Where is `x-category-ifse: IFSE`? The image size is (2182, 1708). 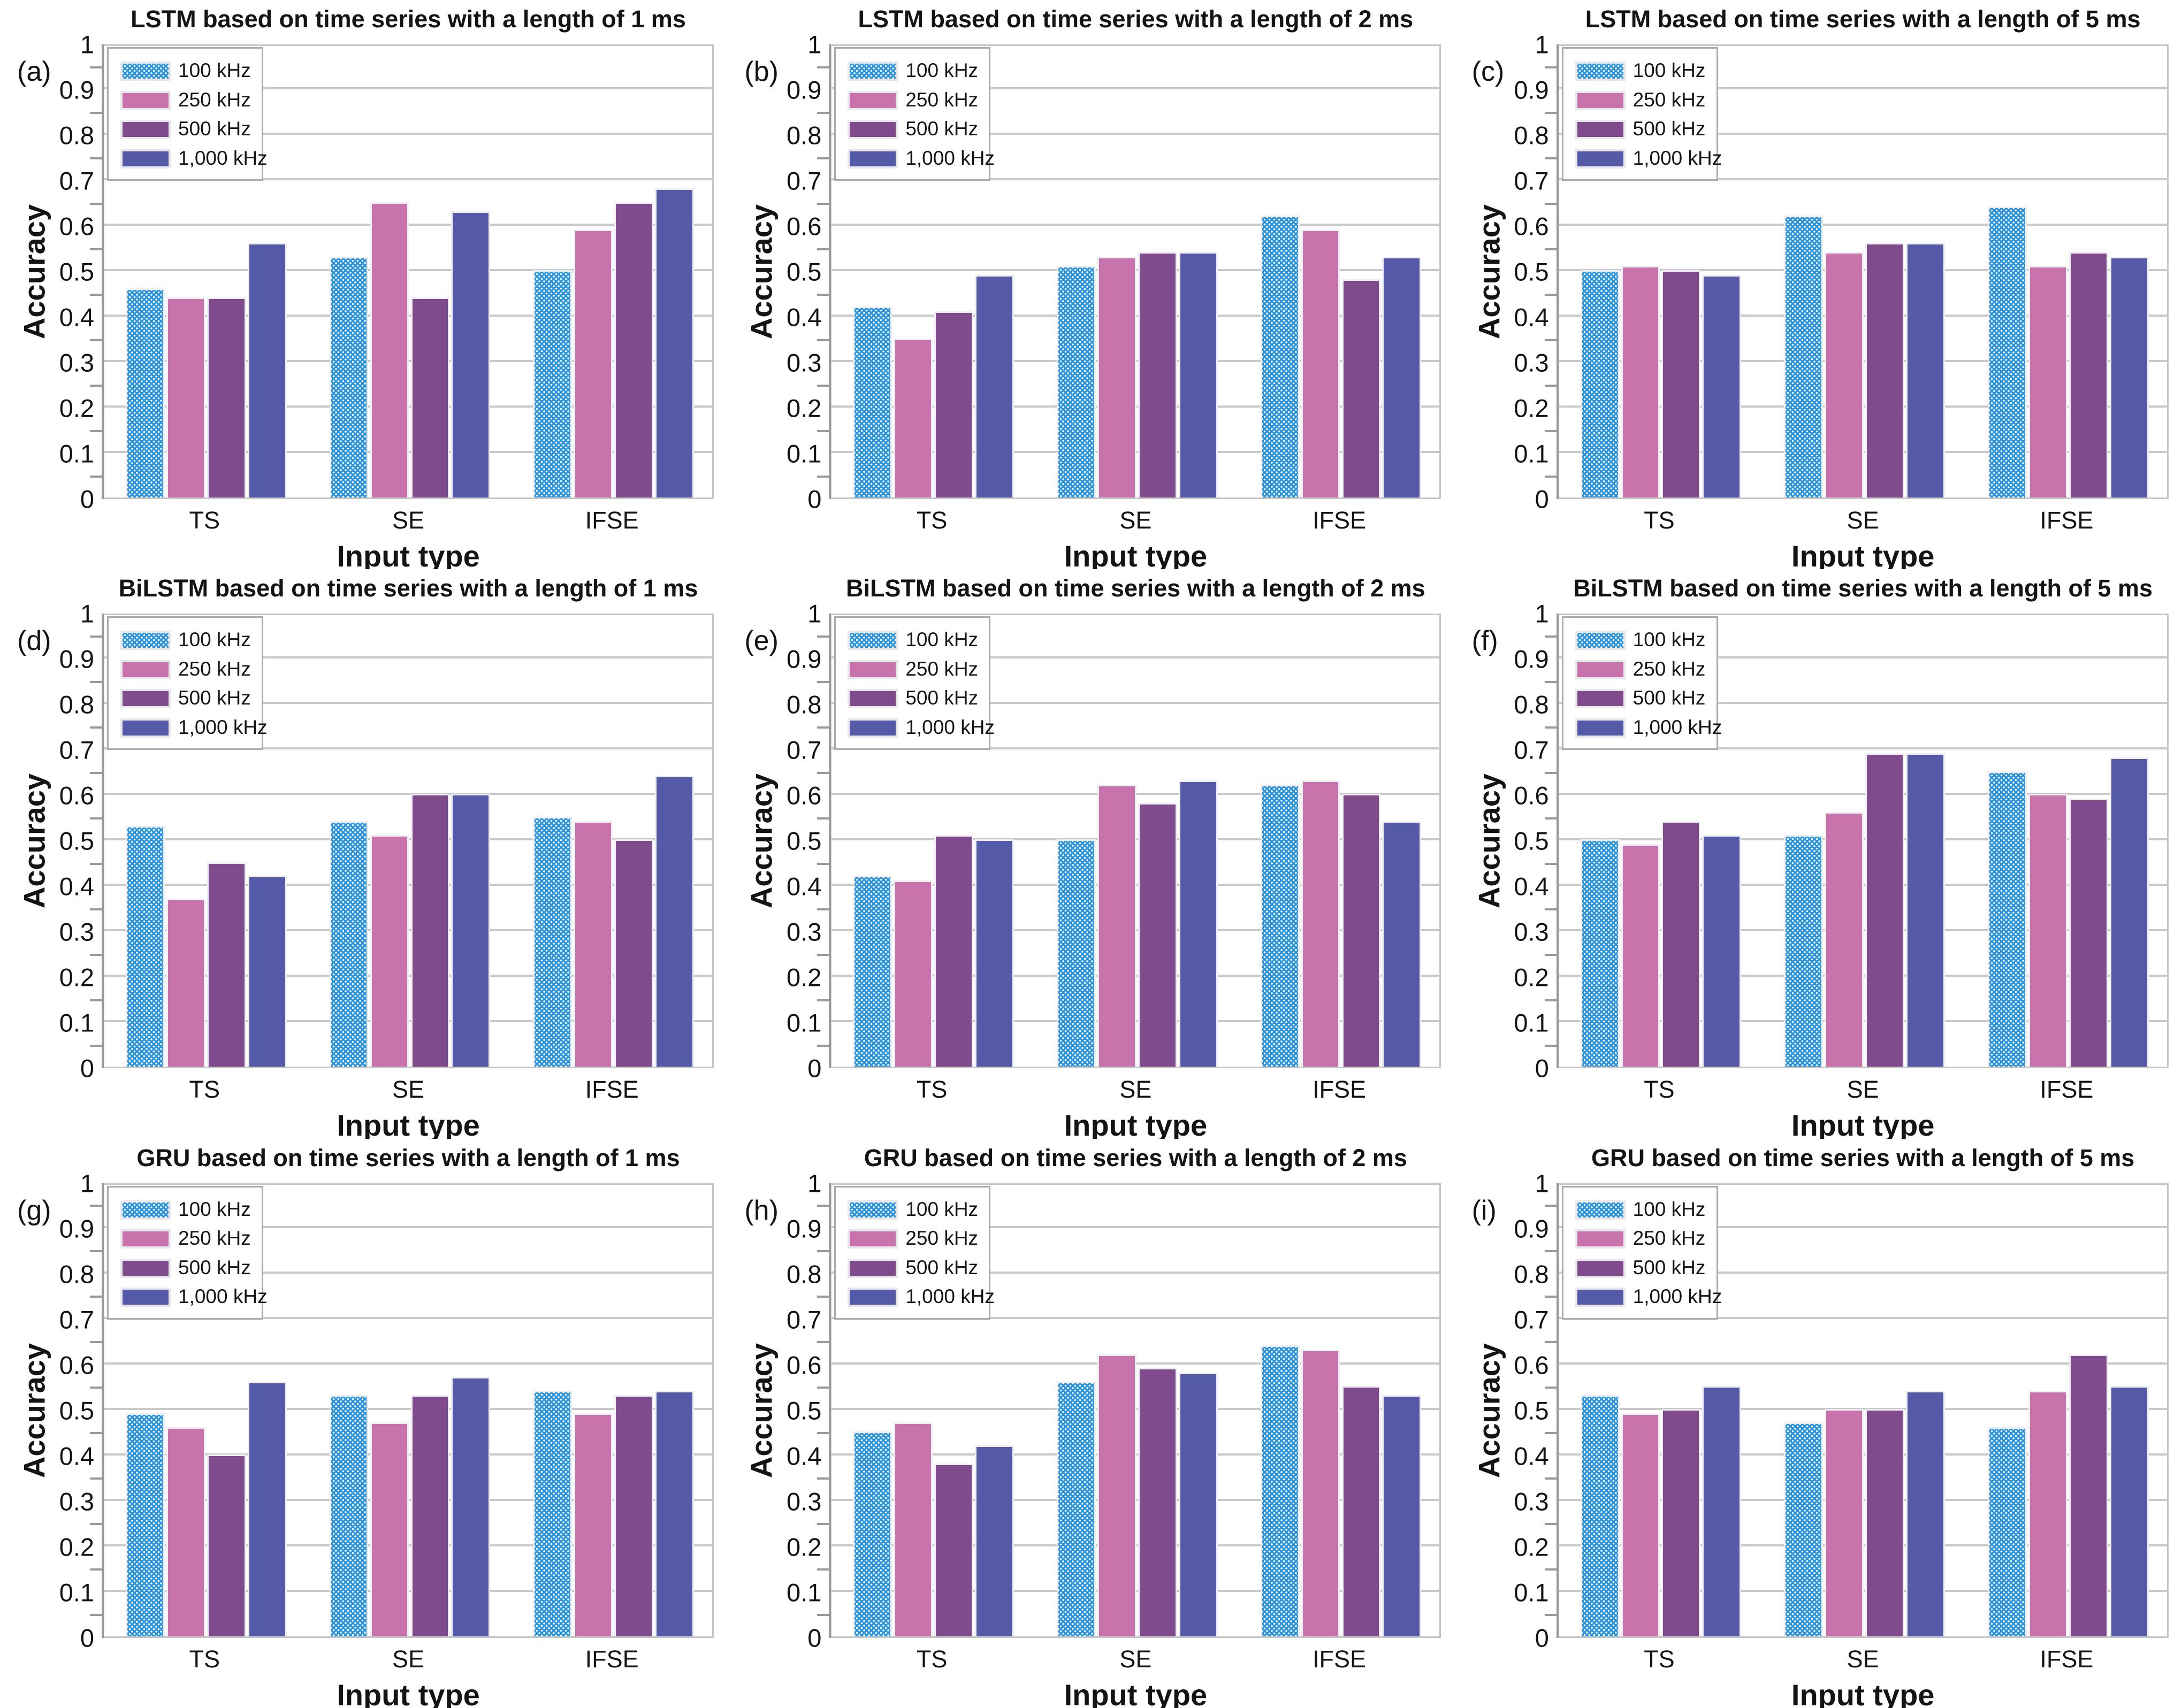
x-category-ifse: IFSE is located at coordinates (612, 520).